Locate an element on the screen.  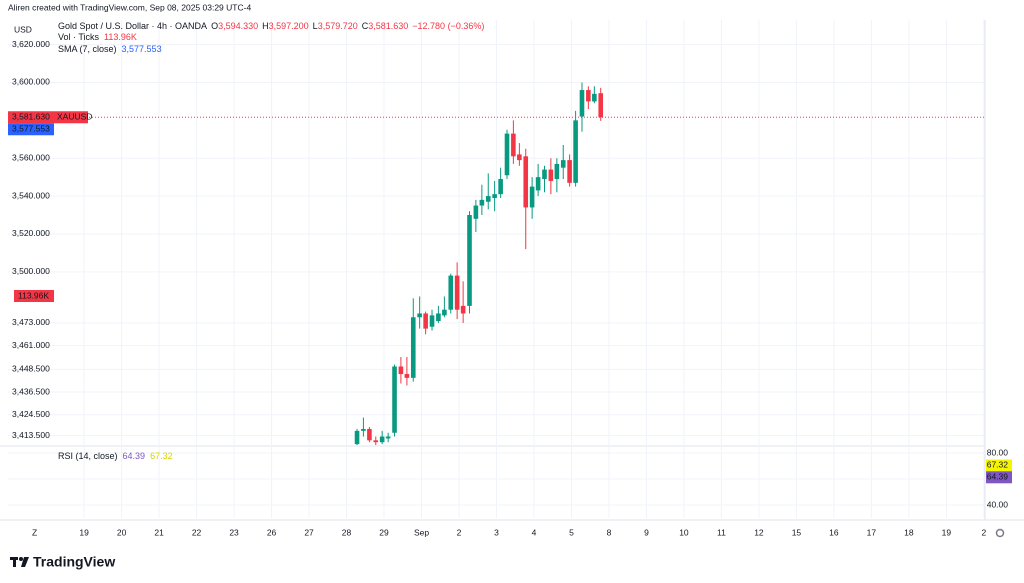
y-tick-label: 3,413.500 is located at coordinates (31, 435).